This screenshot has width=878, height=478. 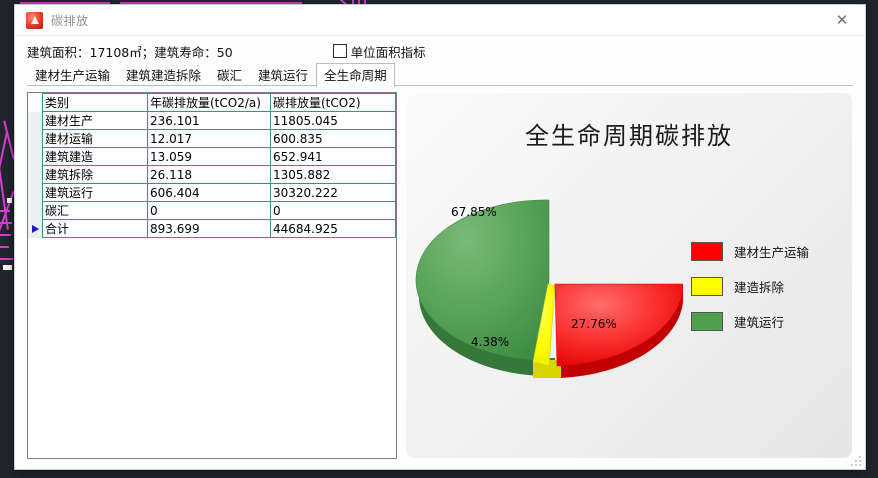 What do you see at coordinates (629, 136) in the screenshot?
I see `chart-title: 全生命周期碳排放` at bounding box center [629, 136].